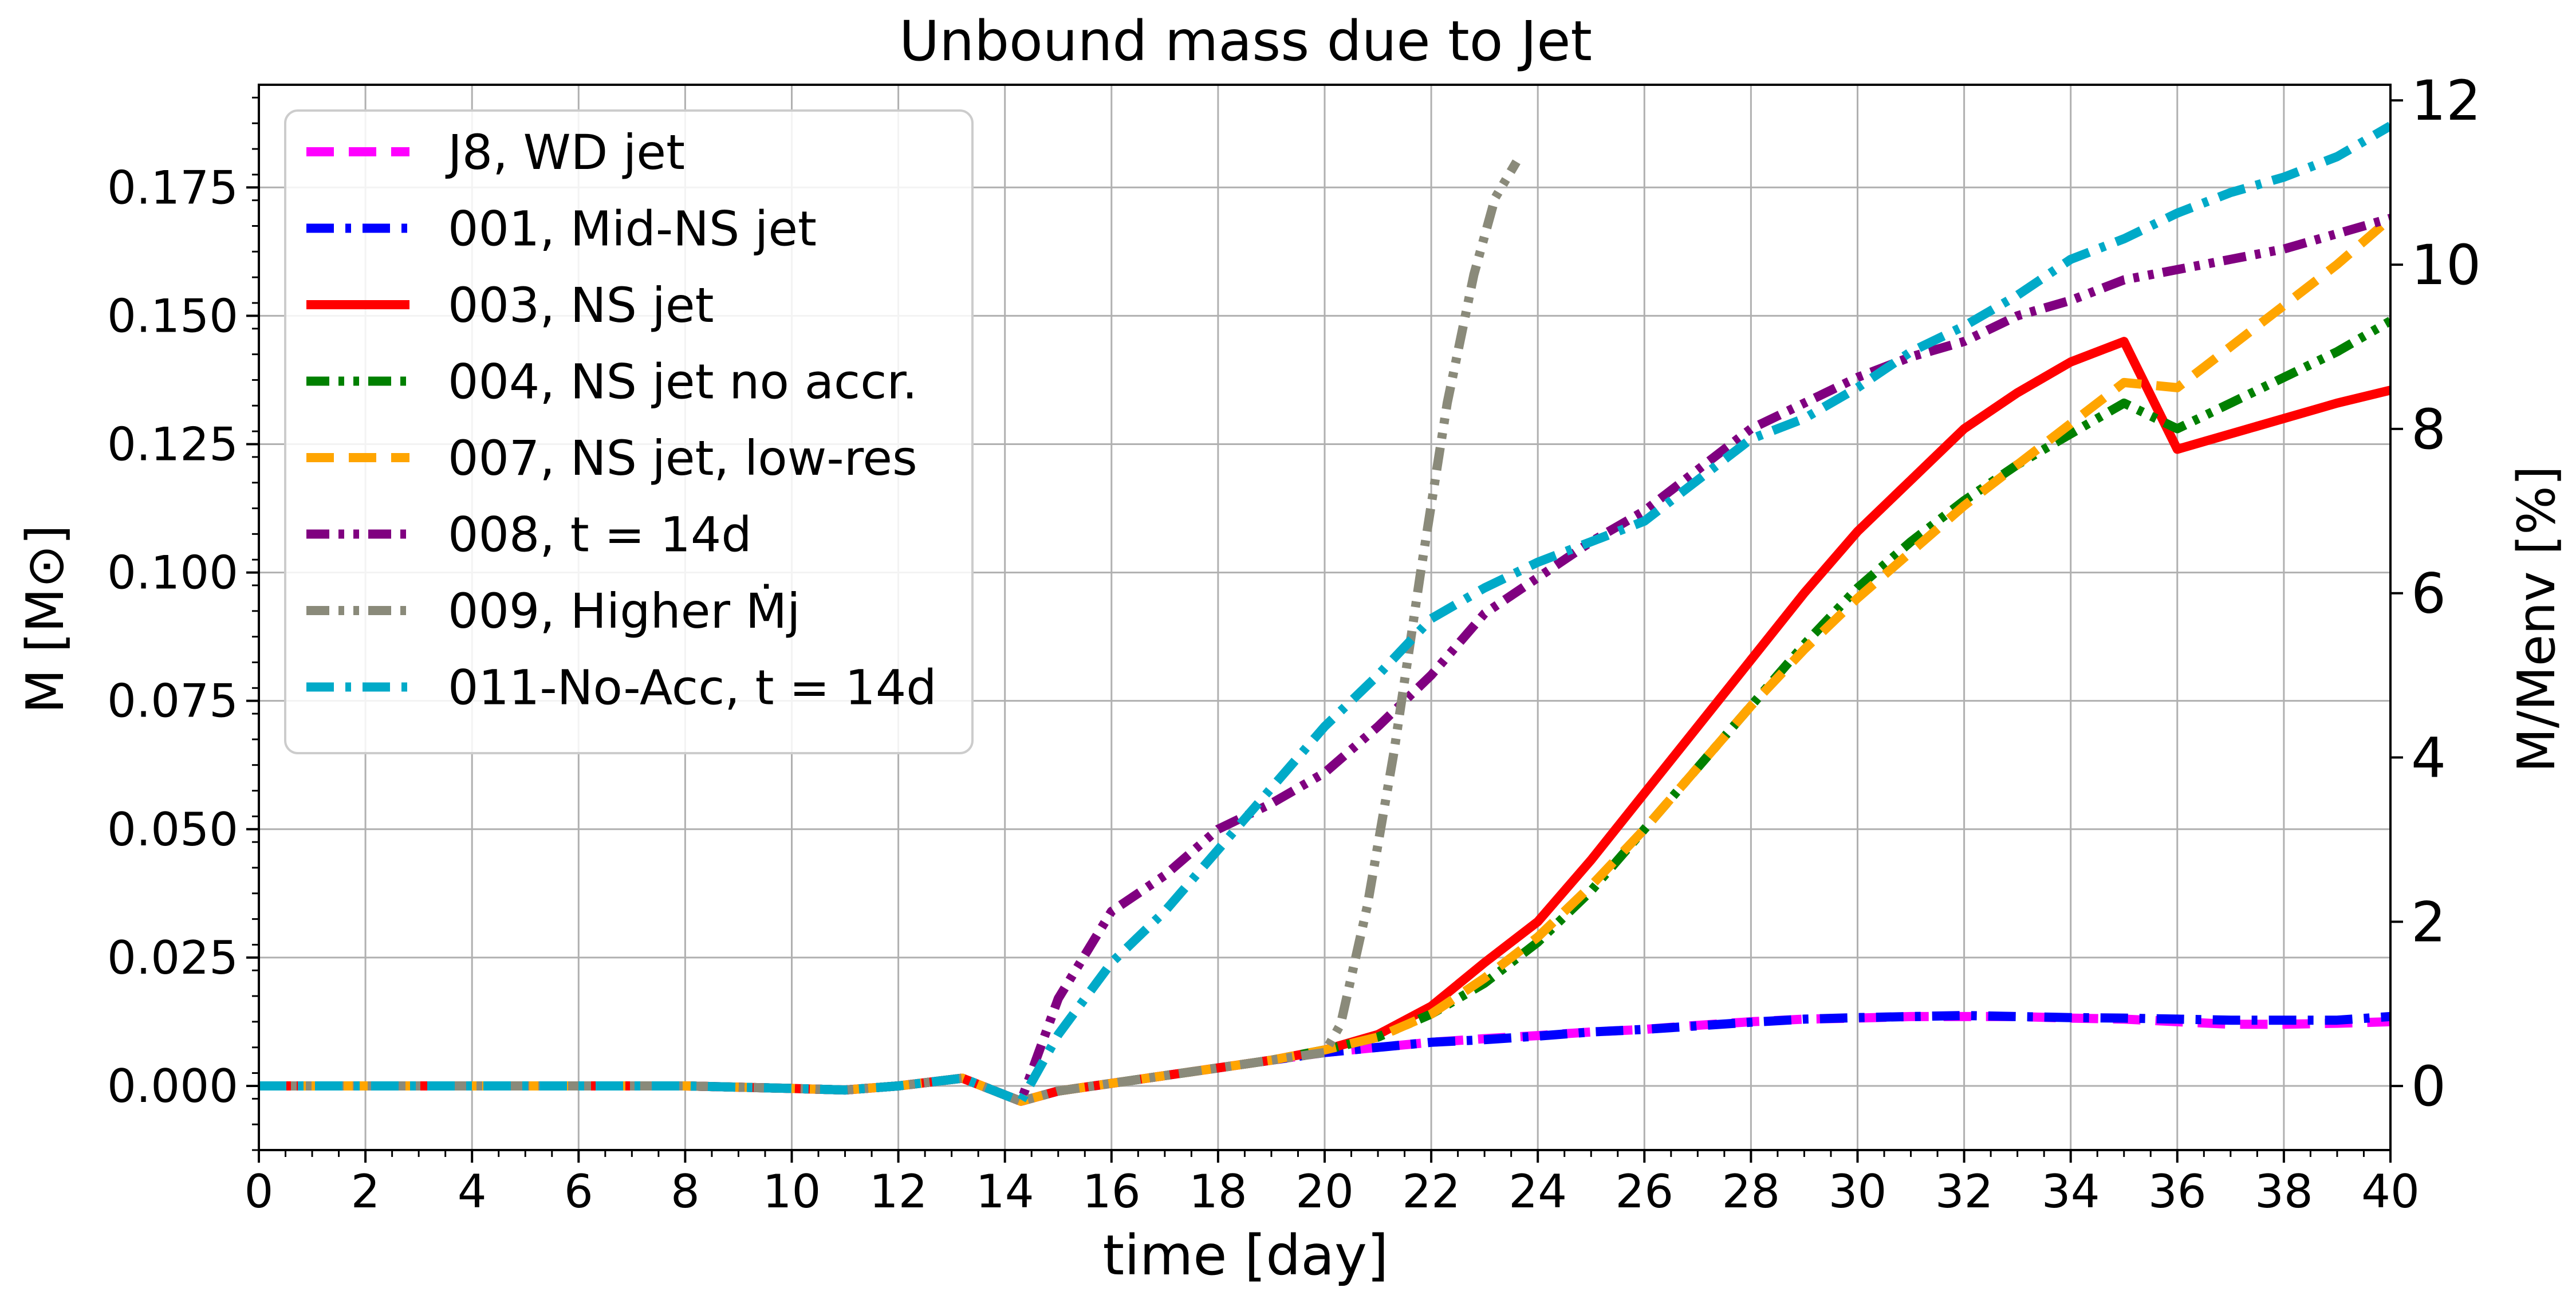 The width and height of the screenshot is (2576, 1307). I want to click on y-right-tick-label: 0, so click(2428, 1086).